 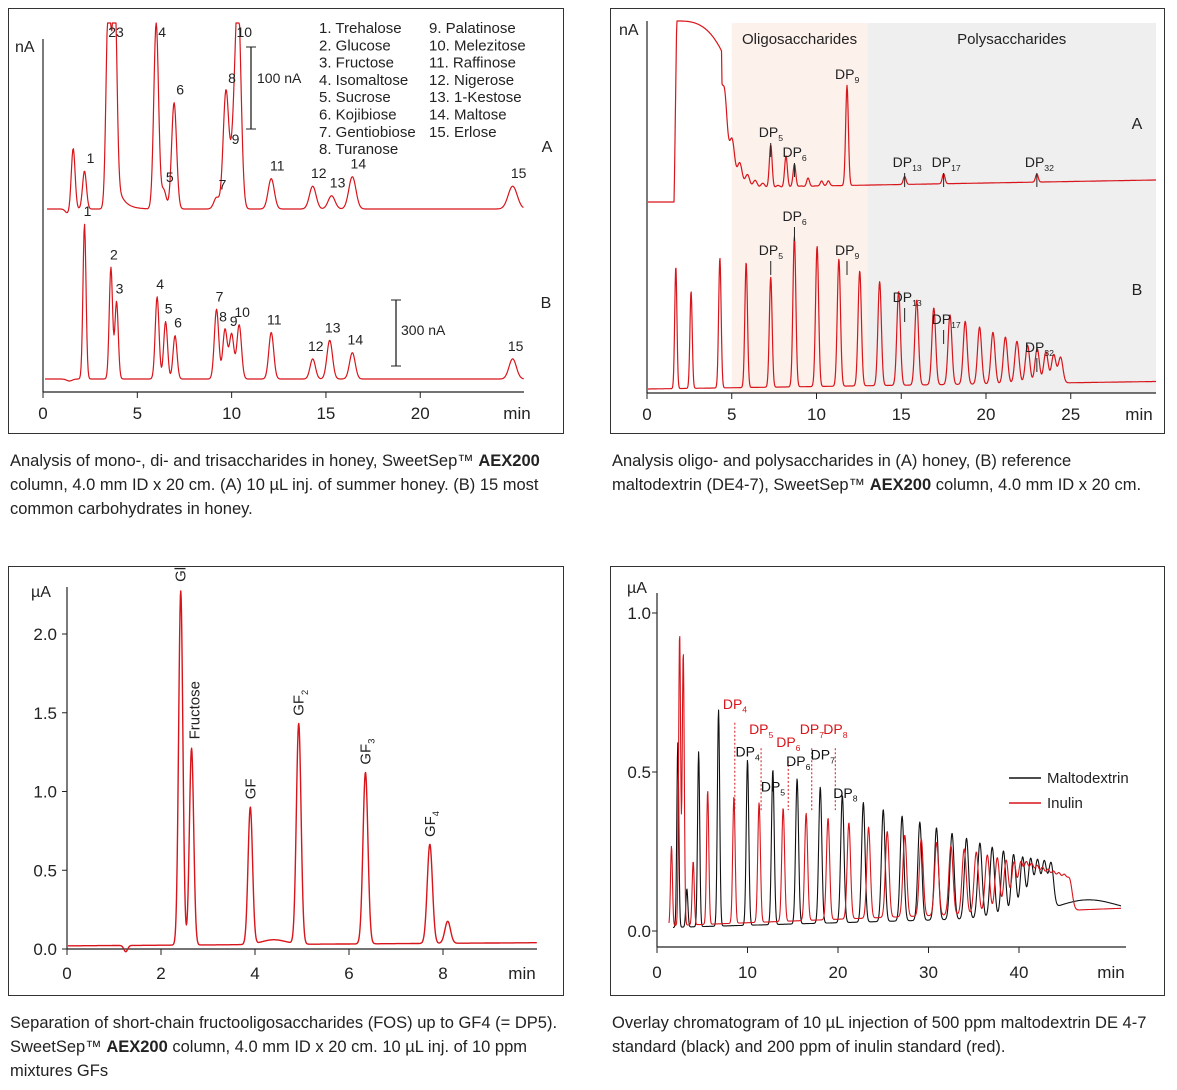 What do you see at coordinates (823, 756) in the screenshot?
I see `peak-label-maltodextrin-dp: DP7` at bounding box center [823, 756].